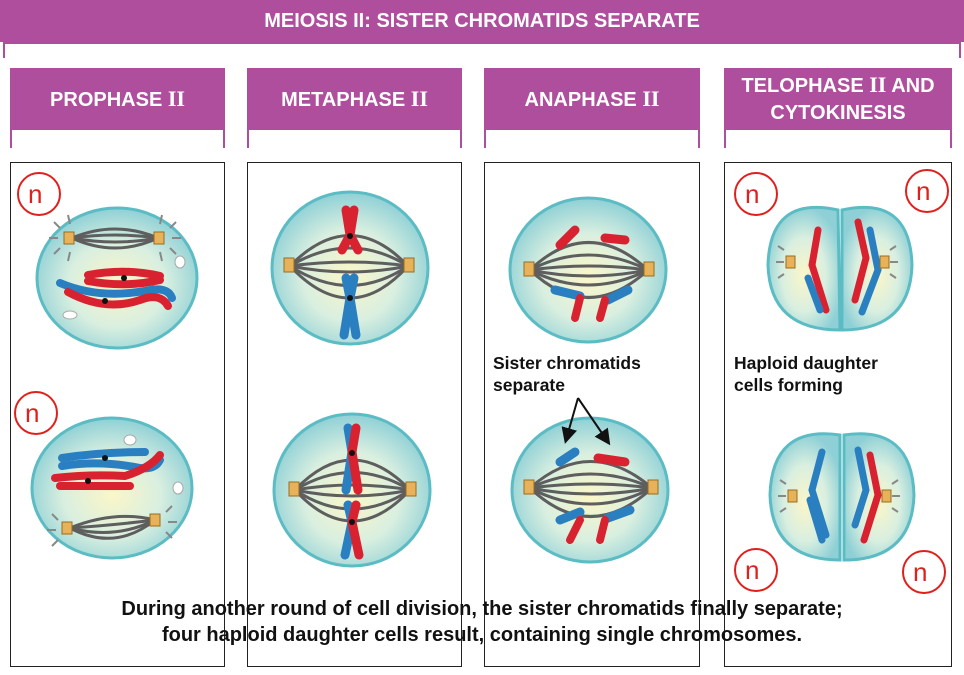 This screenshot has height=675, width=964. Describe the element at coordinates (350, 268) in the screenshot. I see `metaphase-cell-top` at that location.